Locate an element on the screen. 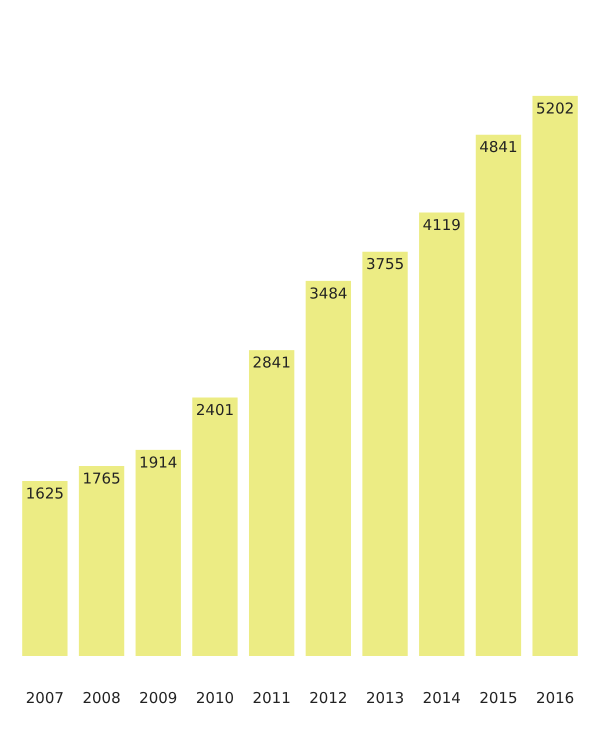  data-label: 2401 is located at coordinates (215, 409).